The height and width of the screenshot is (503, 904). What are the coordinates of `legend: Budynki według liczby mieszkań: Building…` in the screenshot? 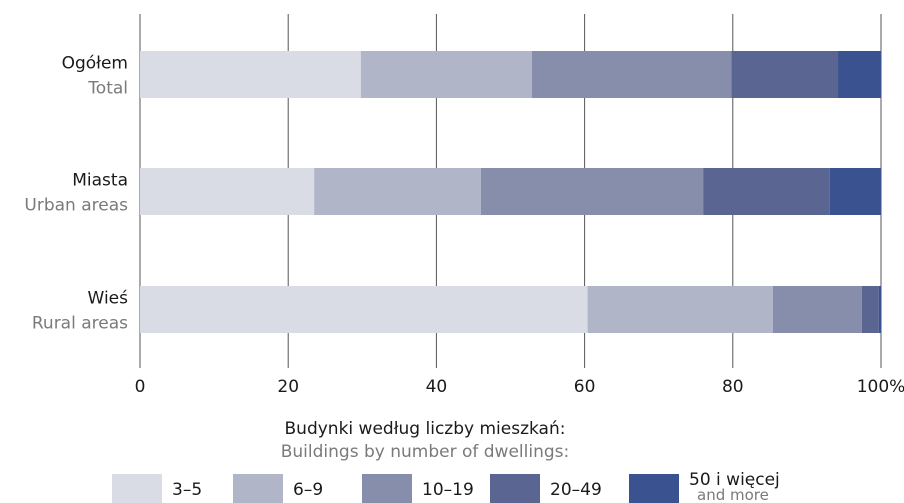 It's located at (446, 461).